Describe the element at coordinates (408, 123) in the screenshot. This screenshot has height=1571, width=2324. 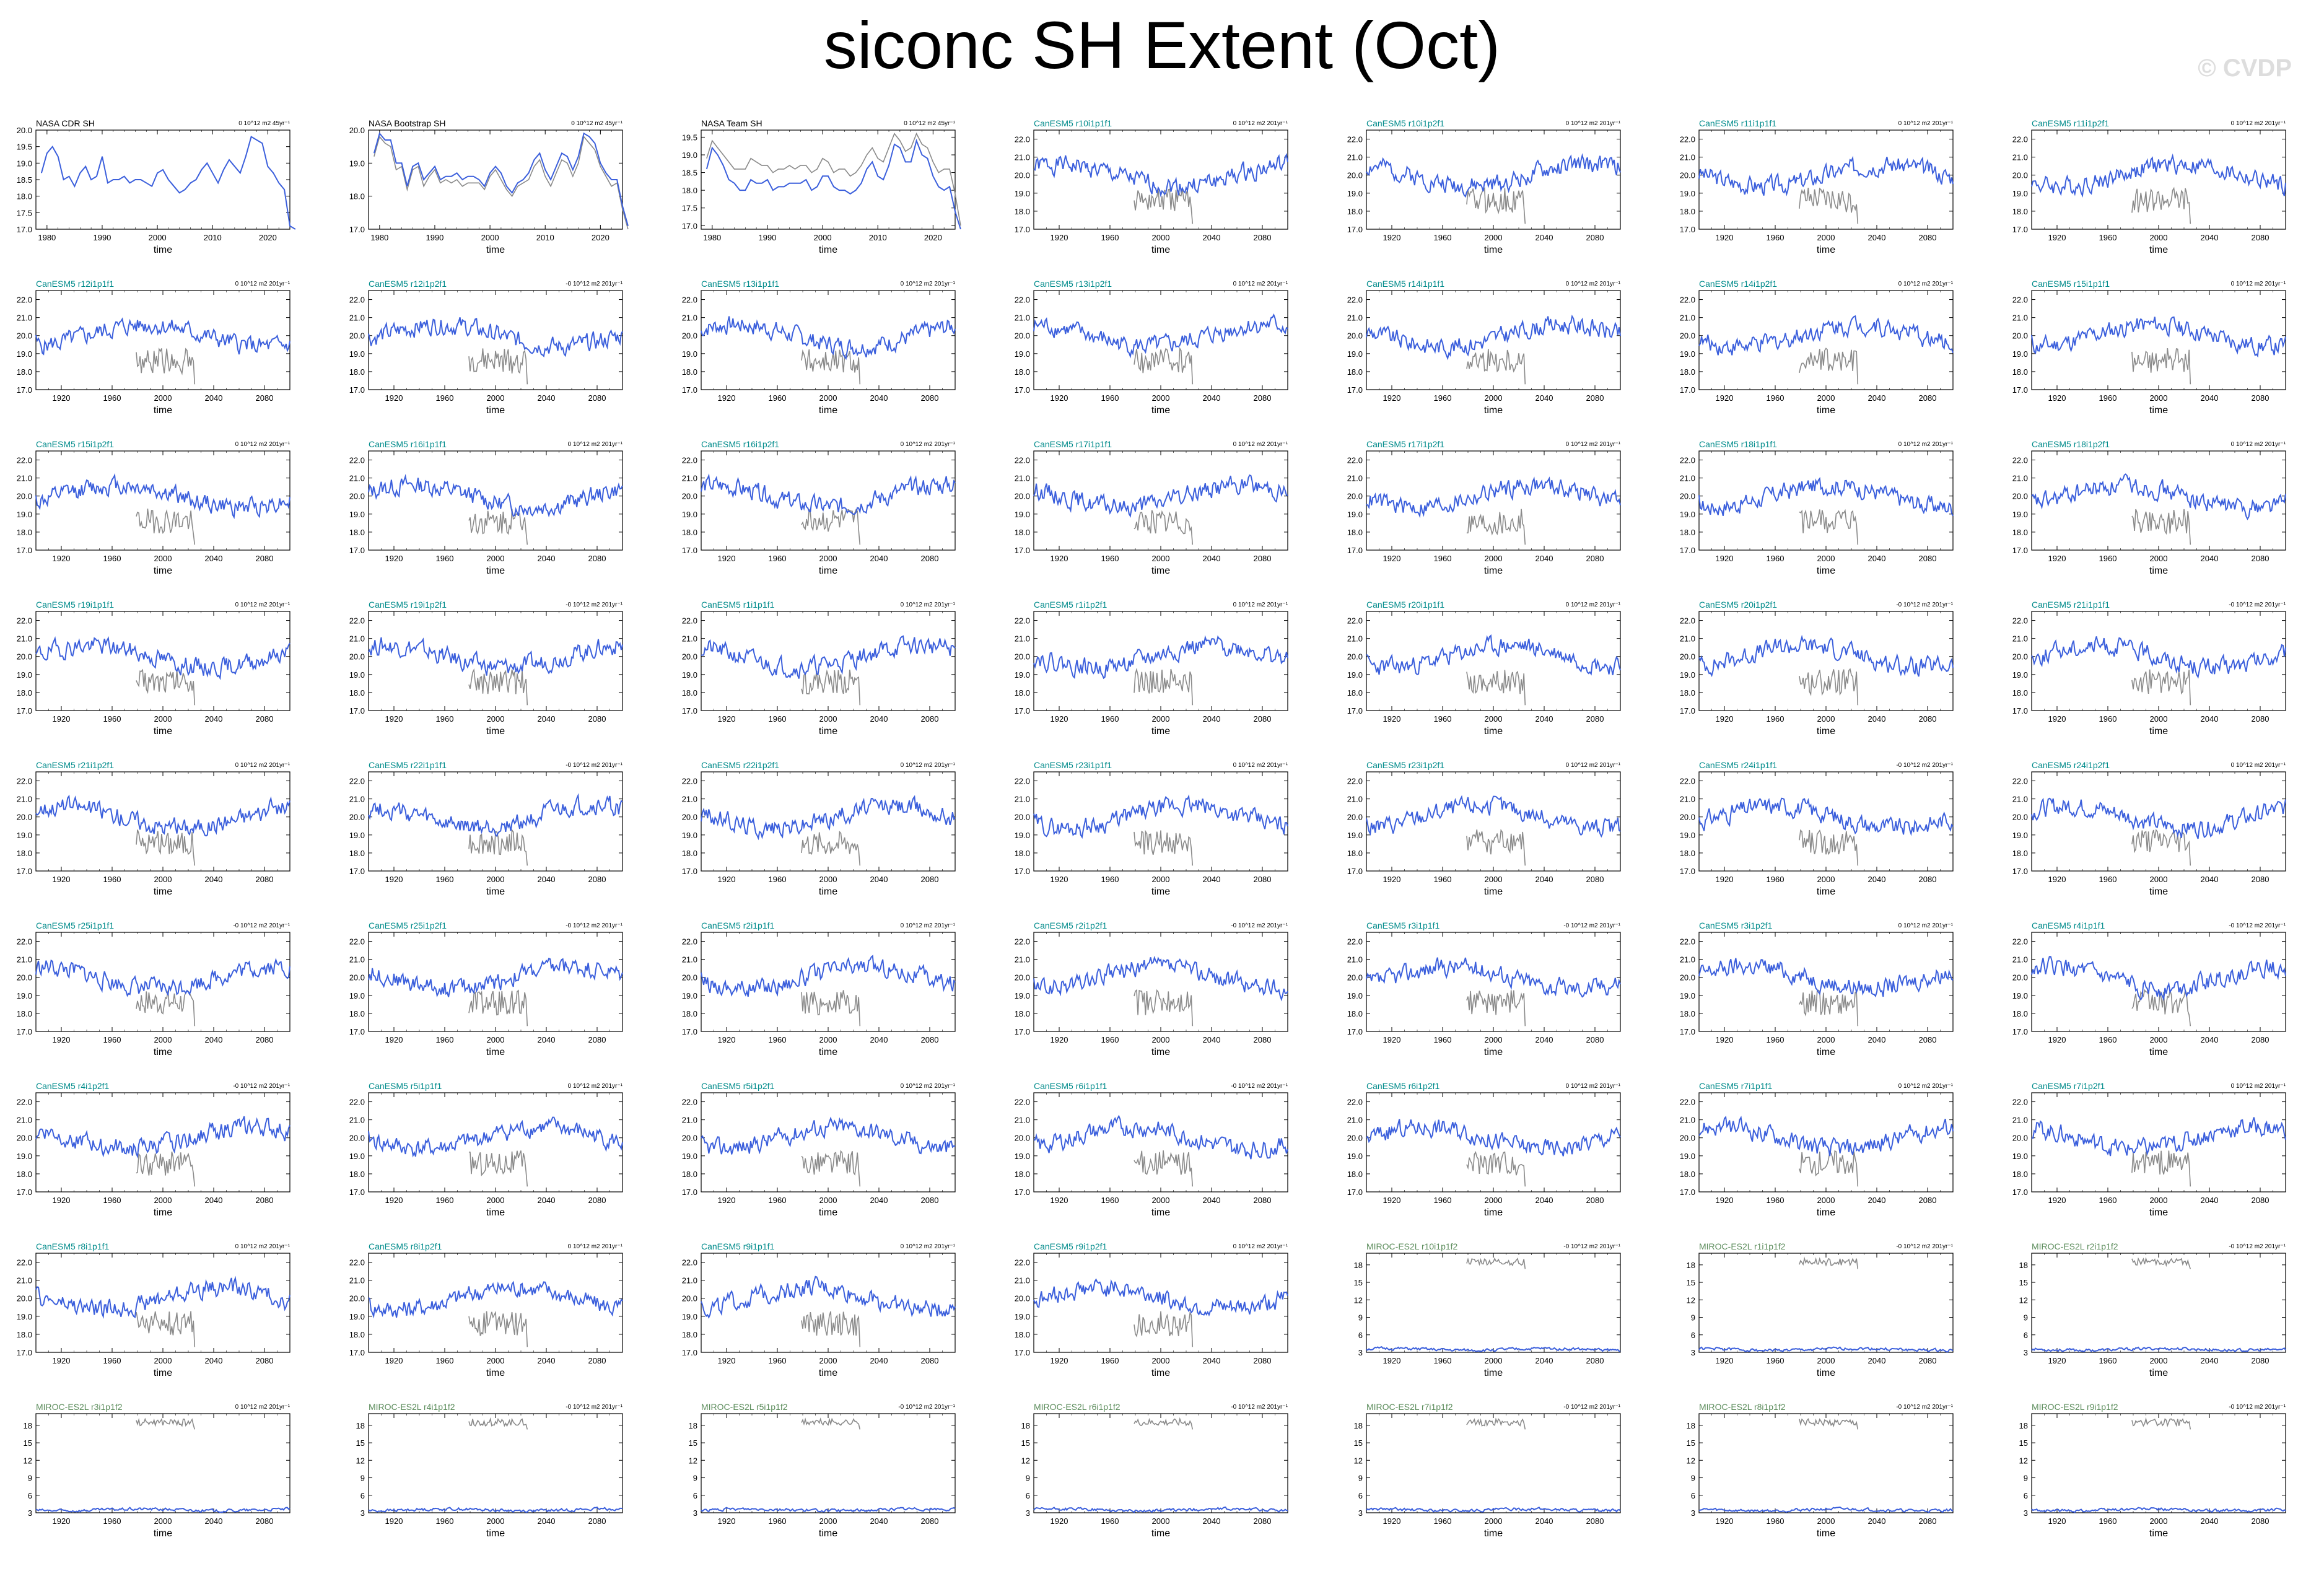
I see `panel-title: NASA Bootstrap SH` at that location.